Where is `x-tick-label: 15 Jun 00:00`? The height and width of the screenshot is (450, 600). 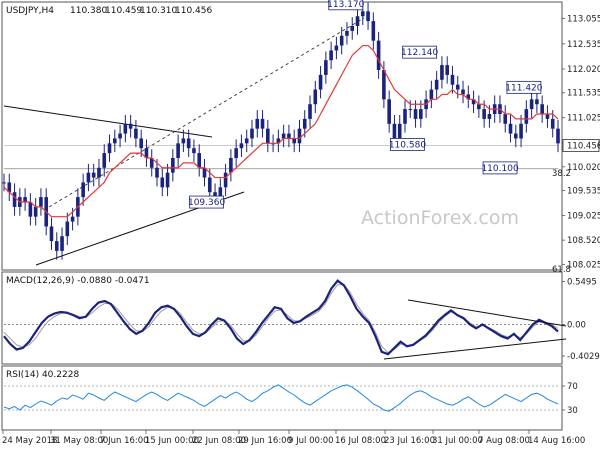 x-tick-label: 15 Jun 00:00 is located at coordinates (172, 441).